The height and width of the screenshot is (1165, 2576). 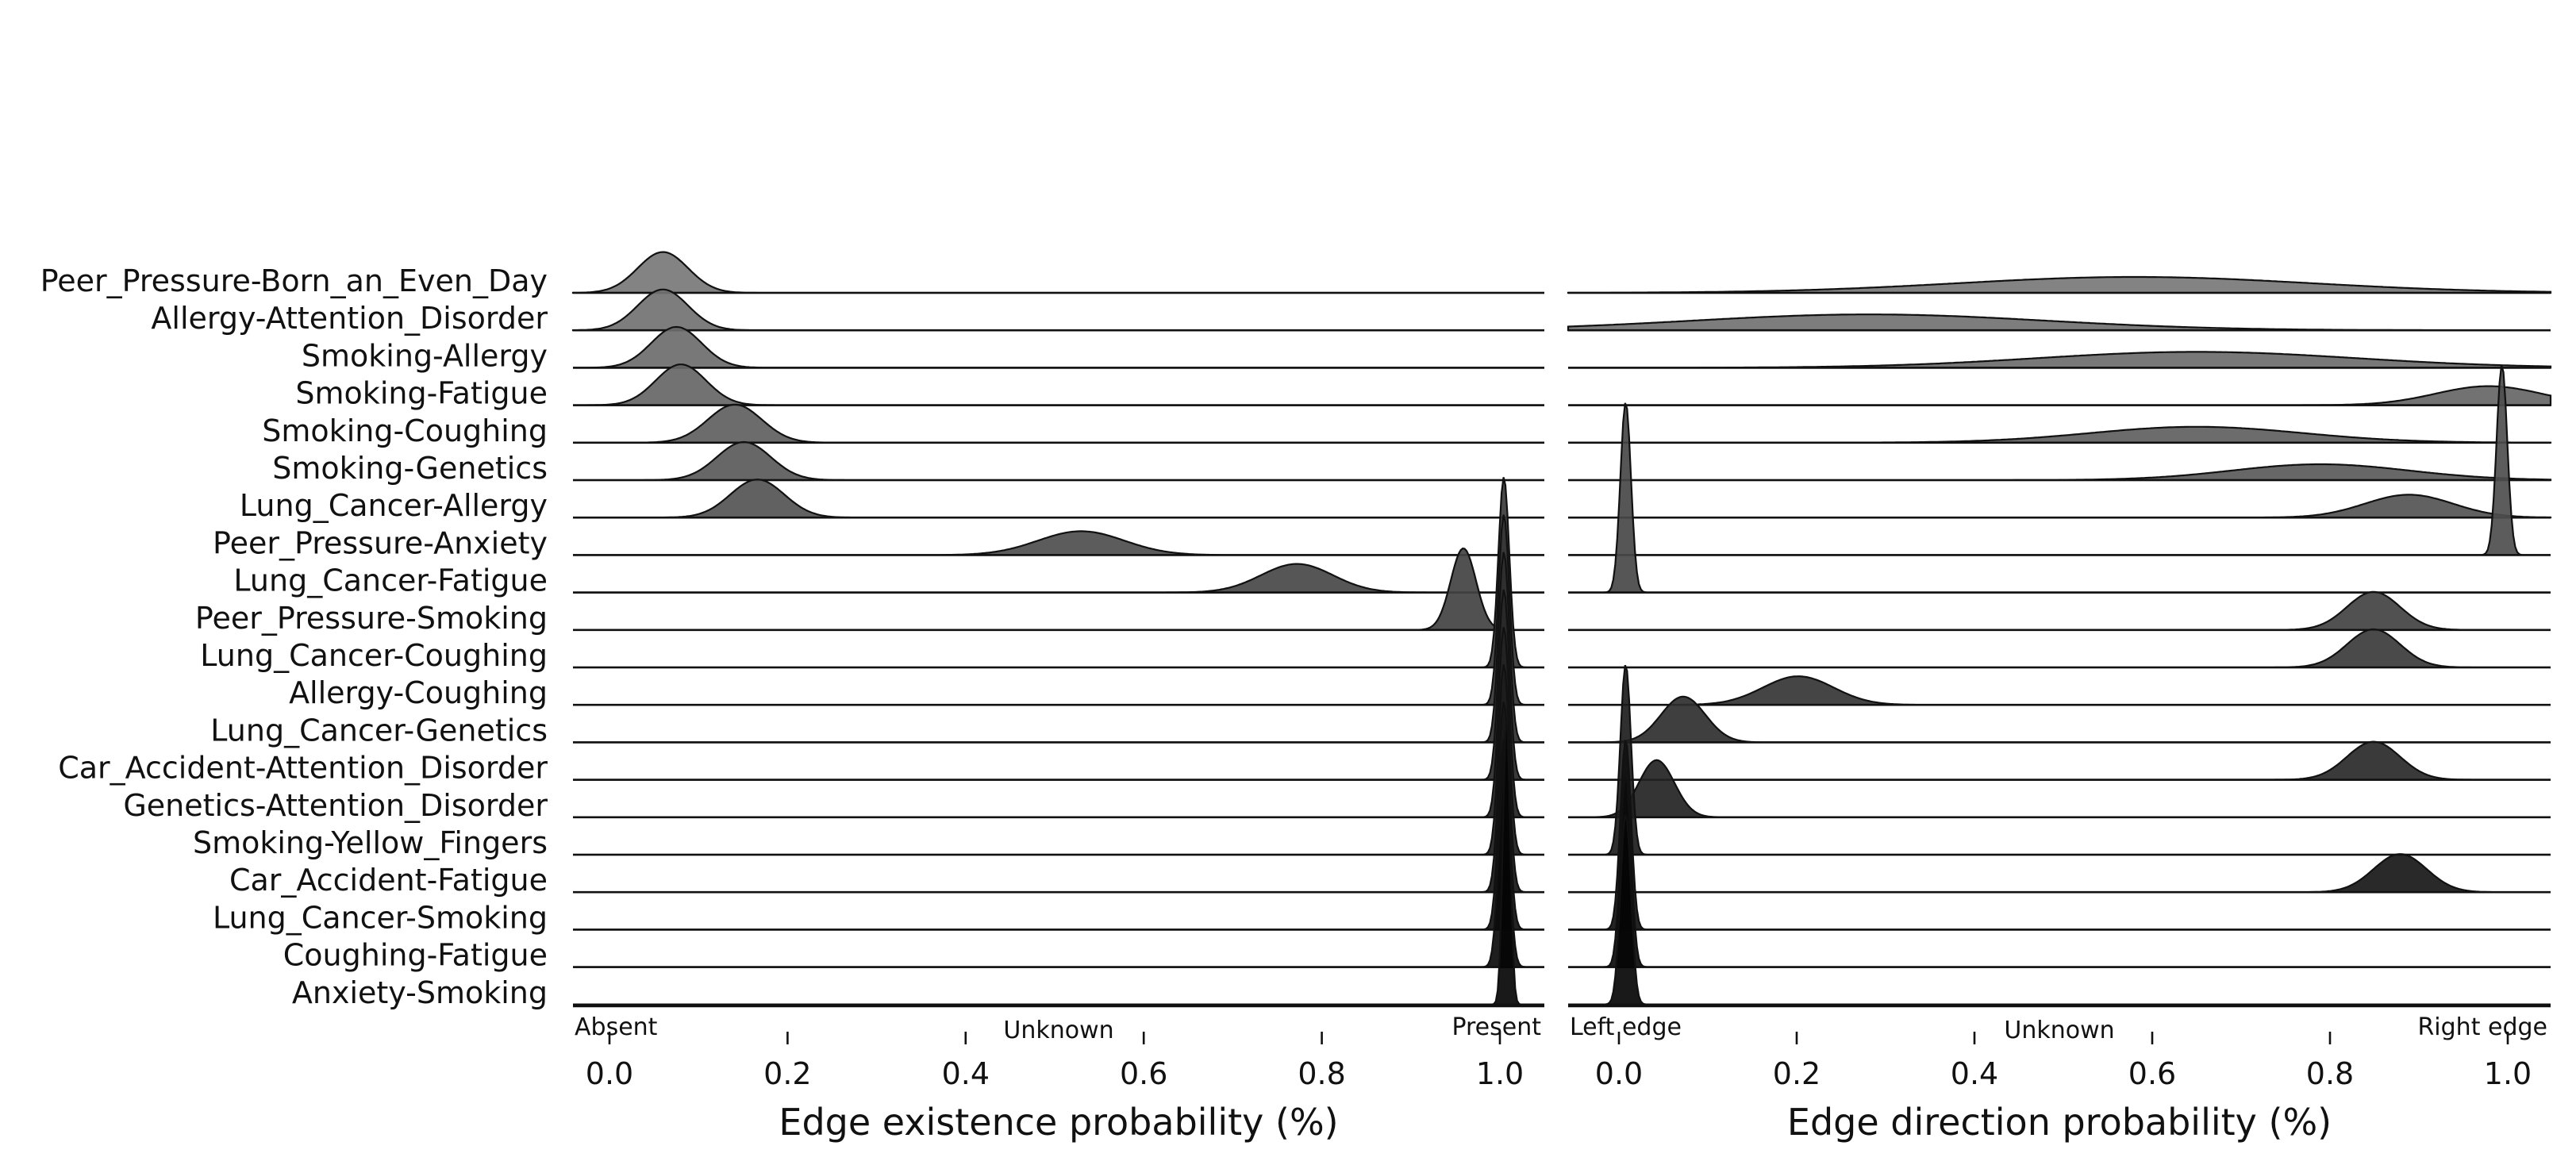 What do you see at coordinates (420, 993) in the screenshot?
I see `edge-label: Anxiety-Smoking` at bounding box center [420, 993].